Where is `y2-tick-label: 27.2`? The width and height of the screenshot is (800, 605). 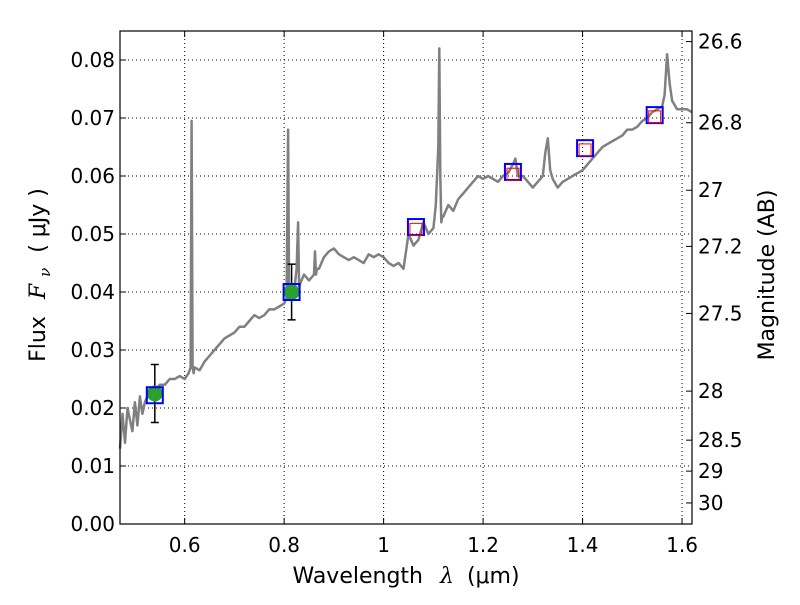 y2-tick-label: 27.2 is located at coordinates (720, 246).